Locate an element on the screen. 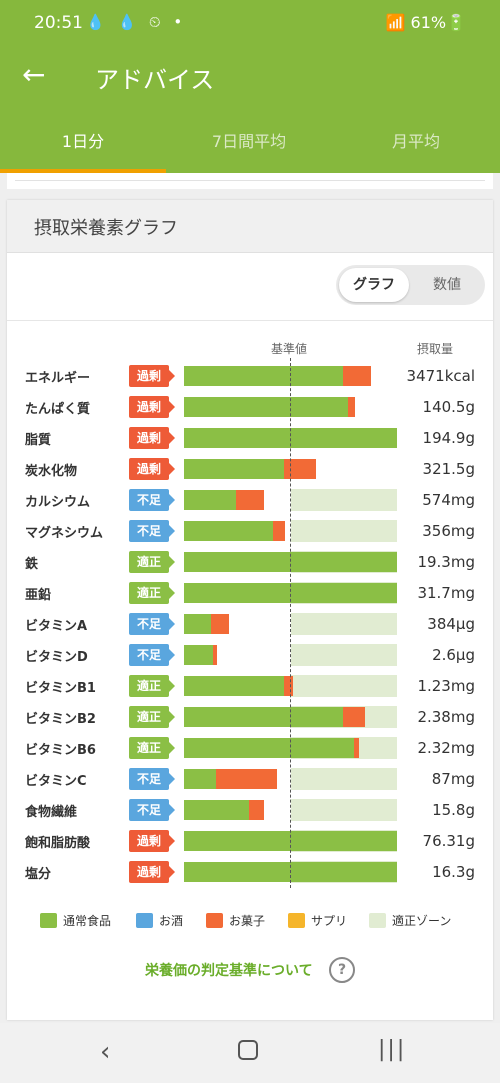 The height and width of the screenshot is (1083, 500). notification-icons: 💧 💧 ⏲ • is located at coordinates (136, 22).